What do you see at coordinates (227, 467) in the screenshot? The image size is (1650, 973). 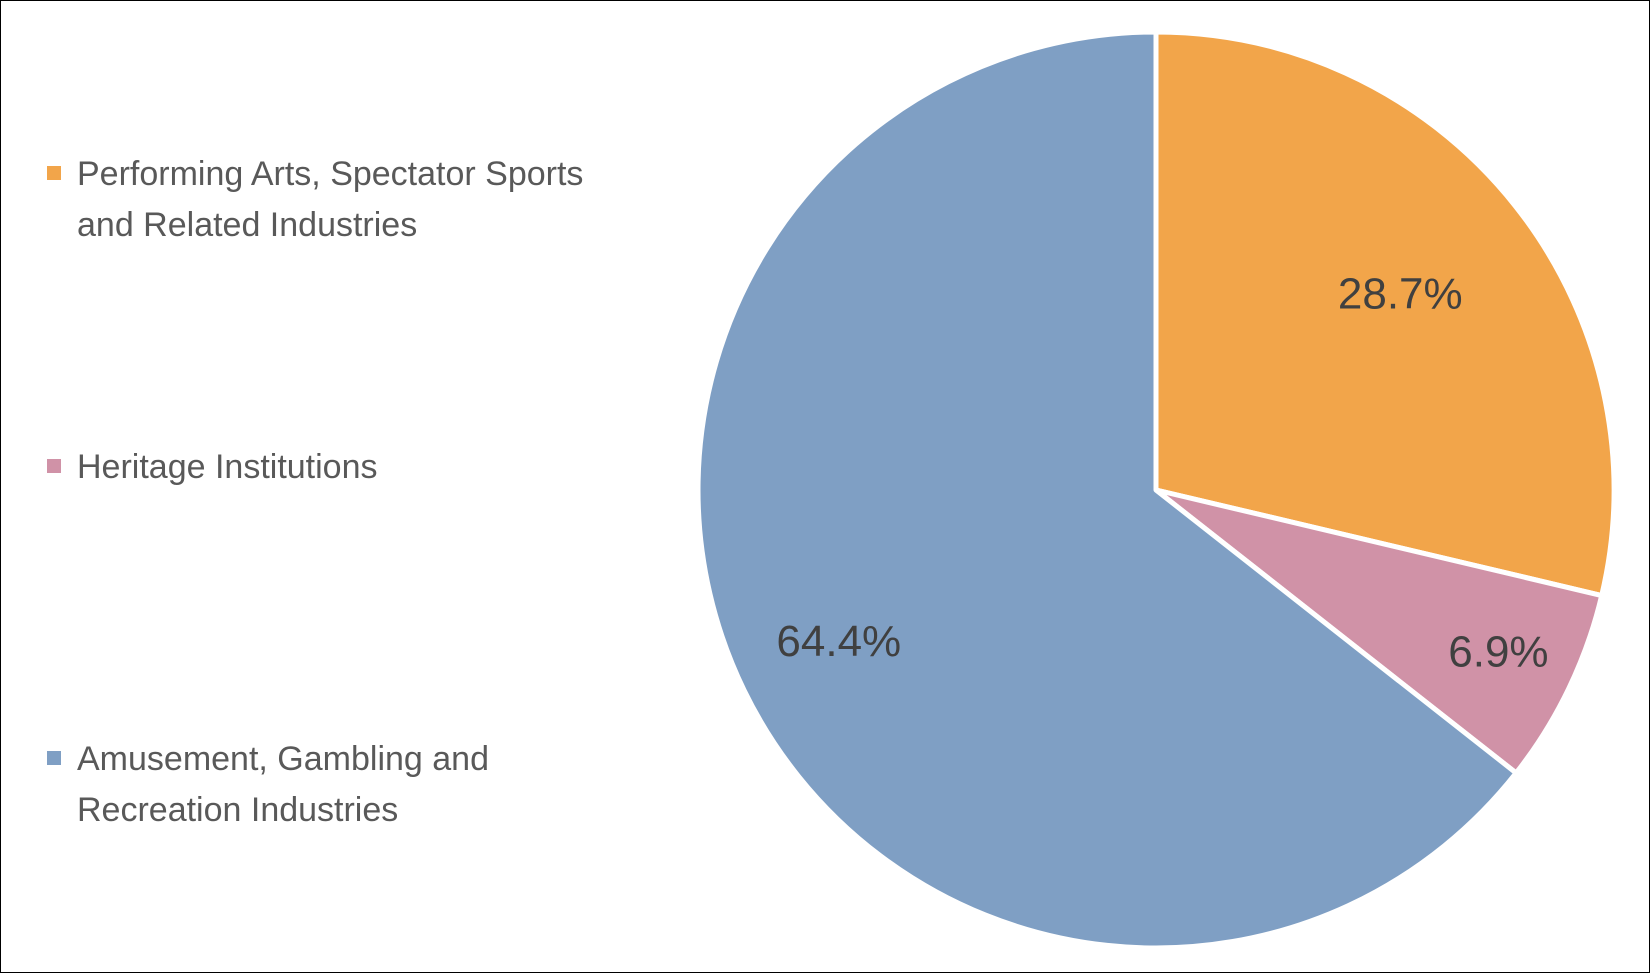 I see `legend-label: Heritage Institutions` at bounding box center [227, 467].